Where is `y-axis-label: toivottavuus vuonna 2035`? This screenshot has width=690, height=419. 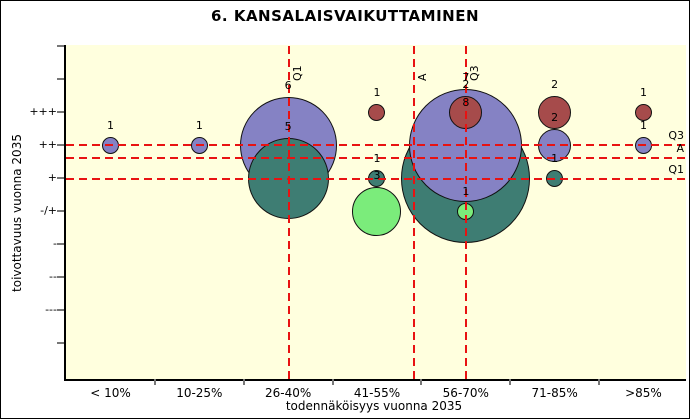
y-axis-label: toivottavuus vuonna 2035 is located at coordinates (17, 213).